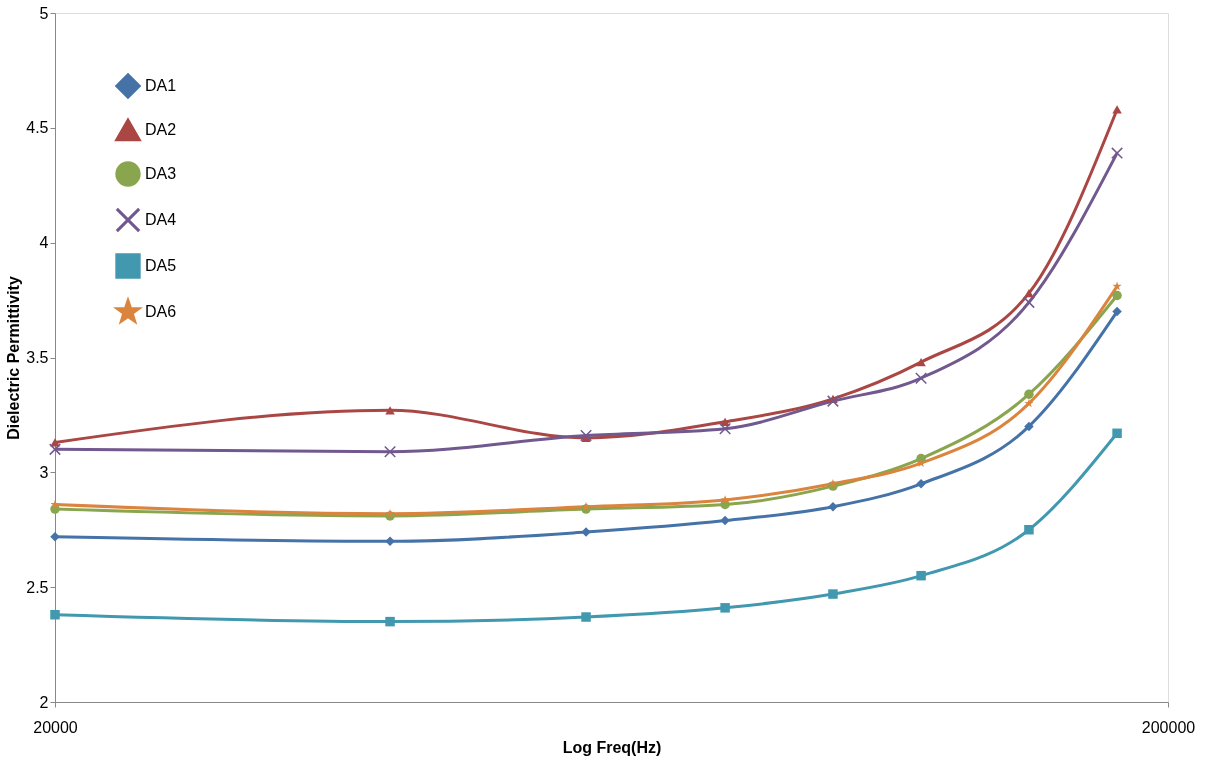 This screenshot has width=1207, height=767. Describe the element at coordinates (612, 747) in the screenshot. I see `x-axis-title: Log Freq(Hz)` at that location.